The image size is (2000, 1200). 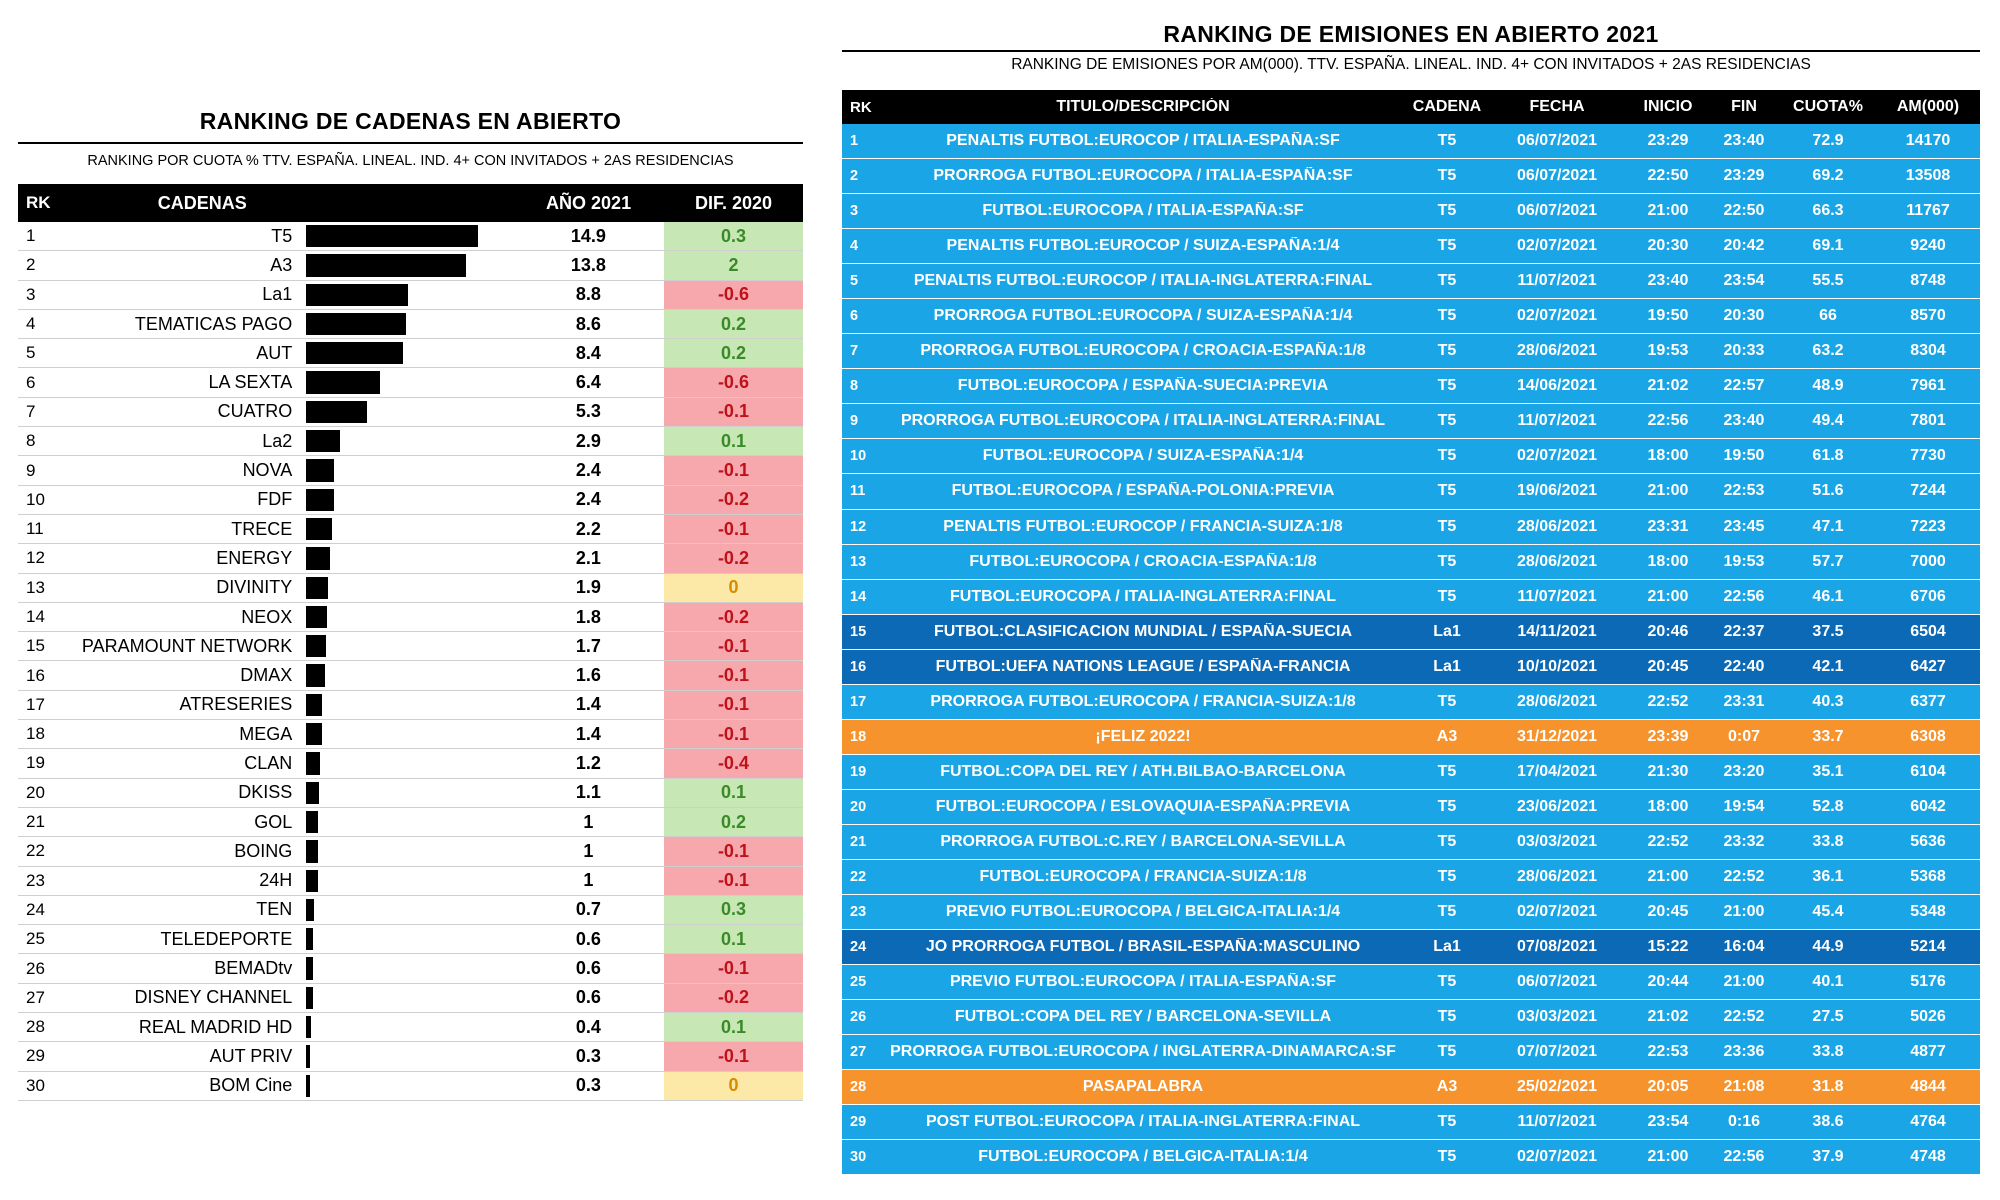 I want to click on header-anio-2021: AÑO 2021, so click(x=589, y=203).